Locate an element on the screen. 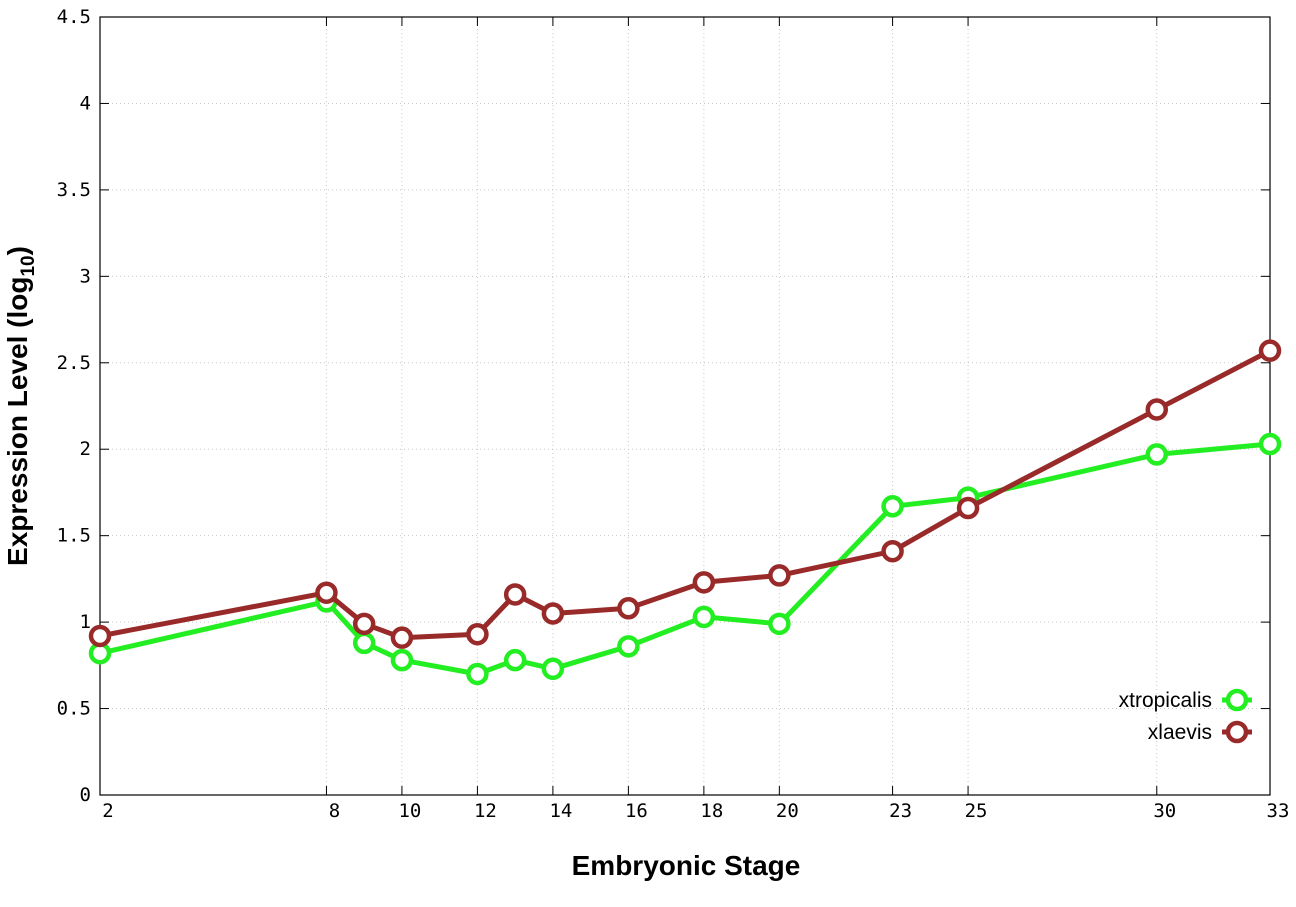 The width and height of the screenshot is (1296, 907). y-tick-label: 0 is located at coordinates (85, 795).